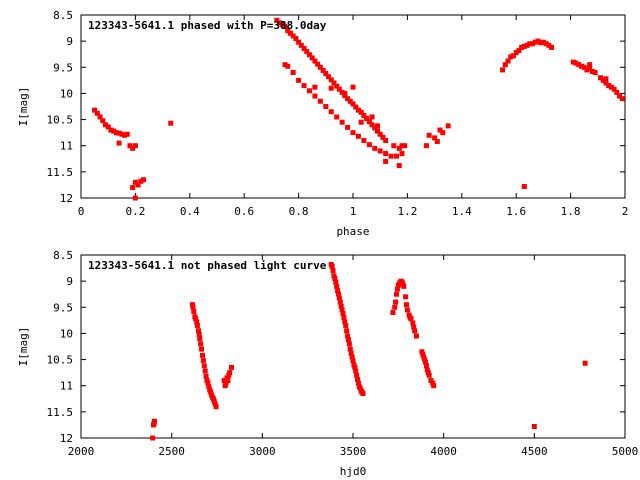  Describe the element at coordinates (353, 211) in the screenshot. I see `x-tick-label: 1` at that location.